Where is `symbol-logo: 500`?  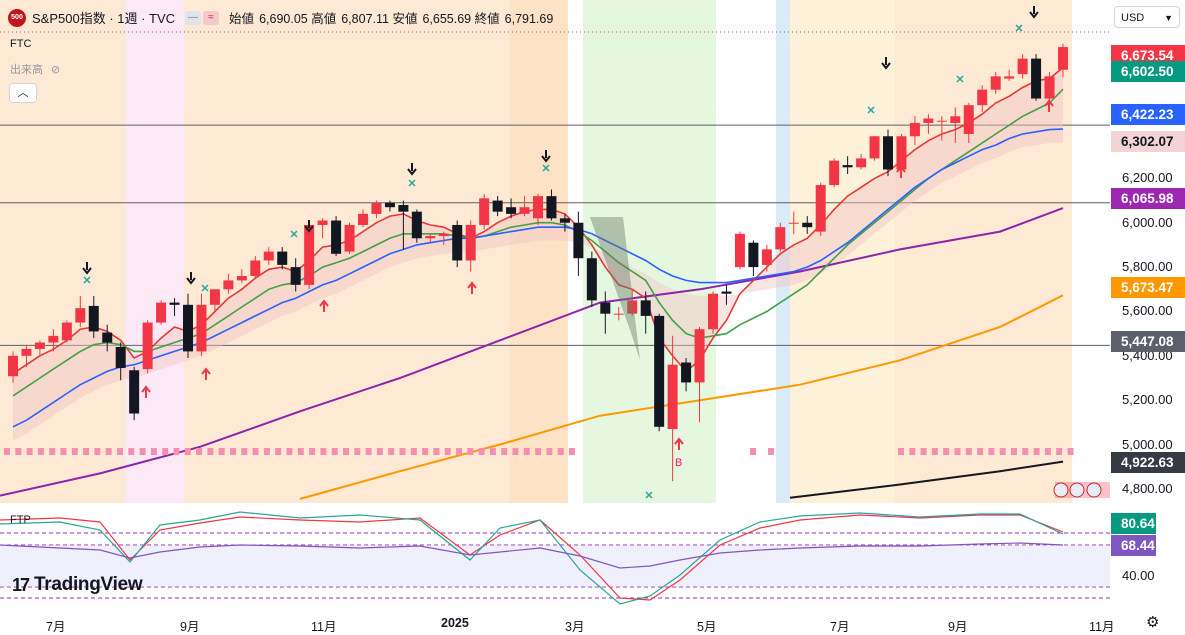 symbol-logo: 500 is located at coordinates (17, 17).